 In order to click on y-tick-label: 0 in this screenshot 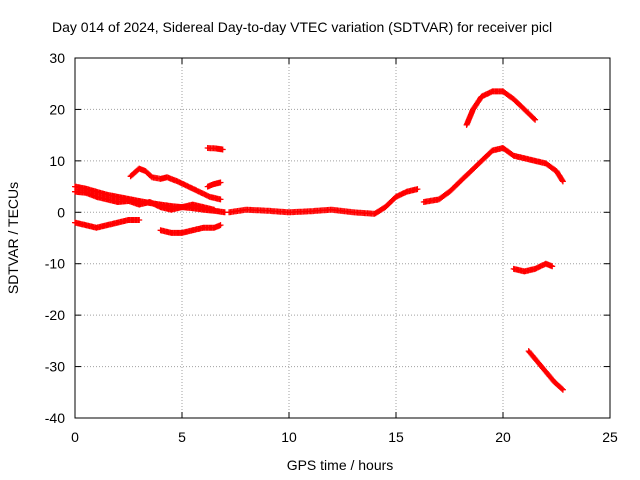, I will do `click(61, 212)`.